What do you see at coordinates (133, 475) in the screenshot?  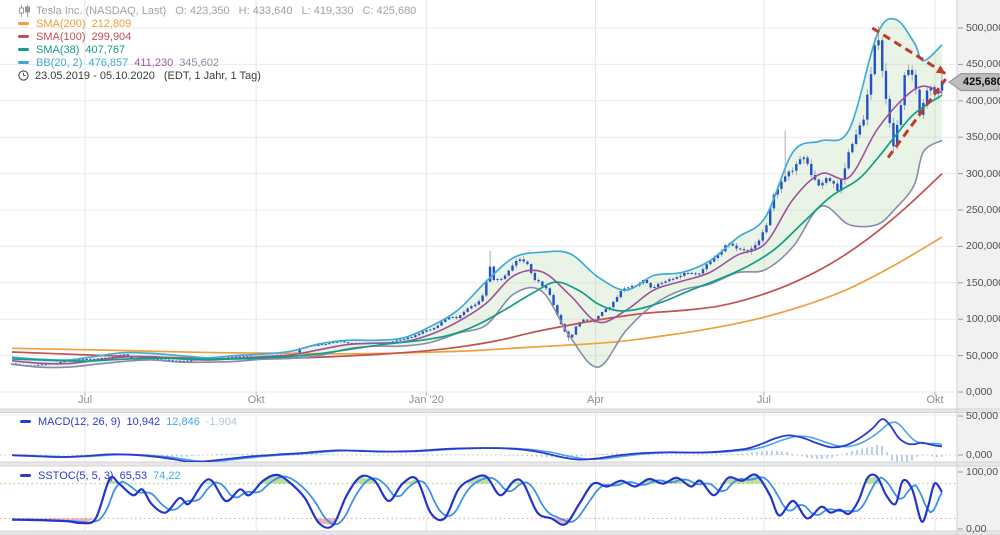 I see `sstoc-k-value: 65,53` at bounding box center [133, 475].